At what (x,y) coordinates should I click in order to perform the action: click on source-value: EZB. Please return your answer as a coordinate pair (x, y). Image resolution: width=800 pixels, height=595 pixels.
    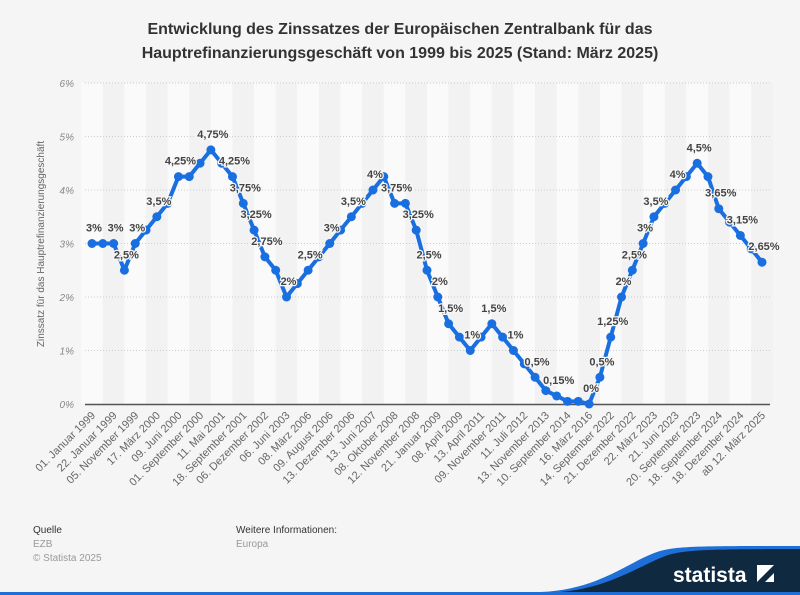
    Looking at the image, I should click on (43, 544).